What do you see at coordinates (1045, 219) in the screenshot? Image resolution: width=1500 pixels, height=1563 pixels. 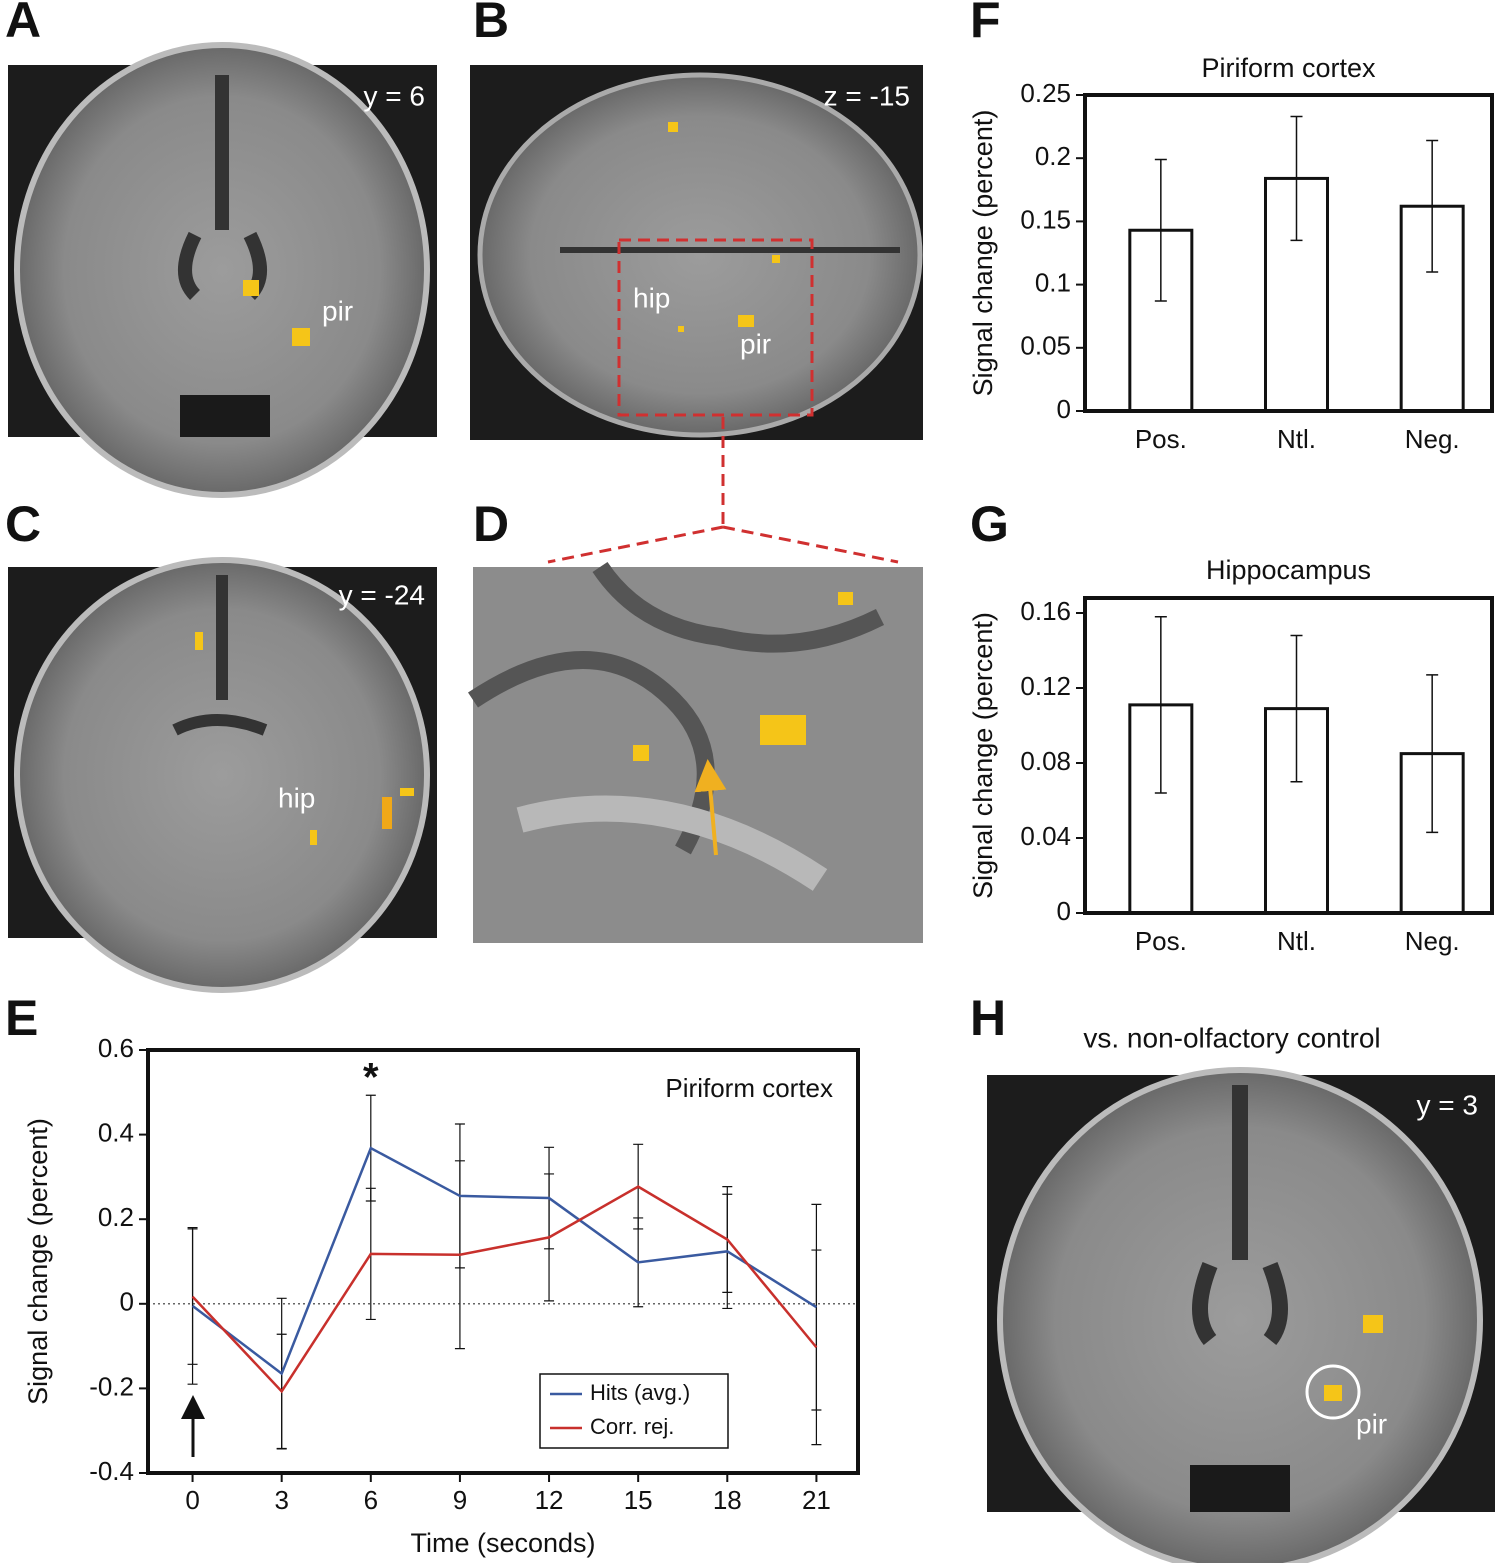 I see `y-tick-label: 0.15` at bounding box center [1045, 219].